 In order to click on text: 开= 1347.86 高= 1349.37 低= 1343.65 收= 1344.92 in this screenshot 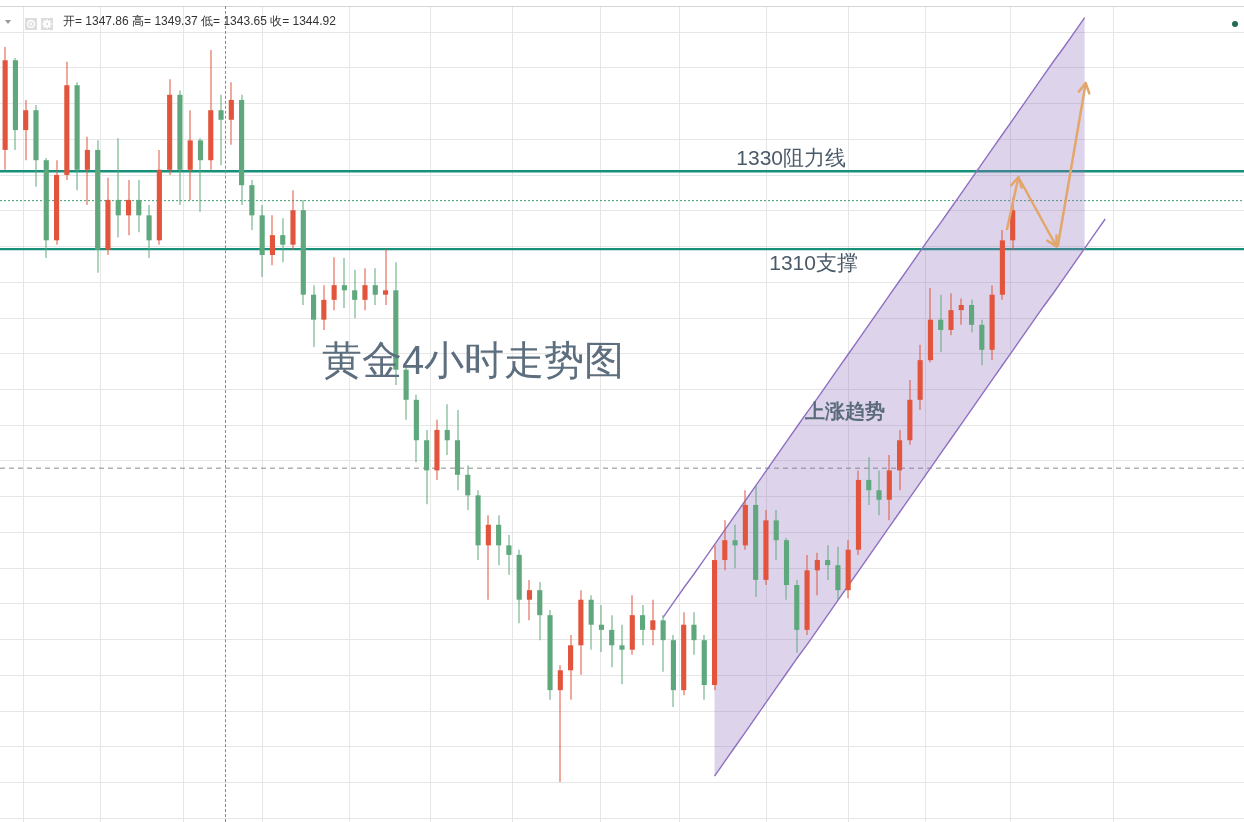, I will do `click(199, 21)`.